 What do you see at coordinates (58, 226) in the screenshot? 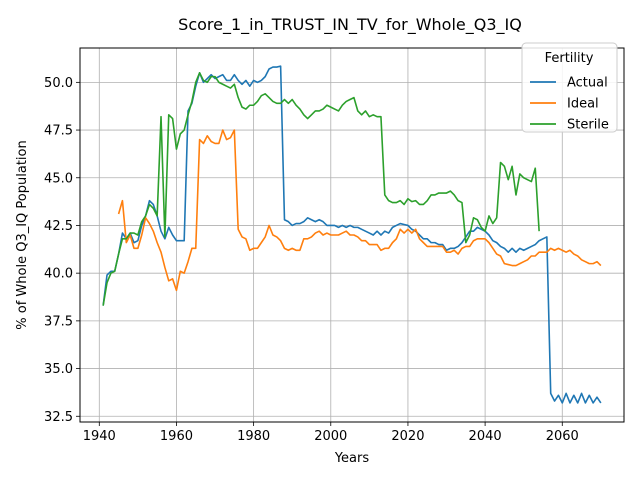
I see `y-tick-label: 42.5` at bounding box center [58, 226].